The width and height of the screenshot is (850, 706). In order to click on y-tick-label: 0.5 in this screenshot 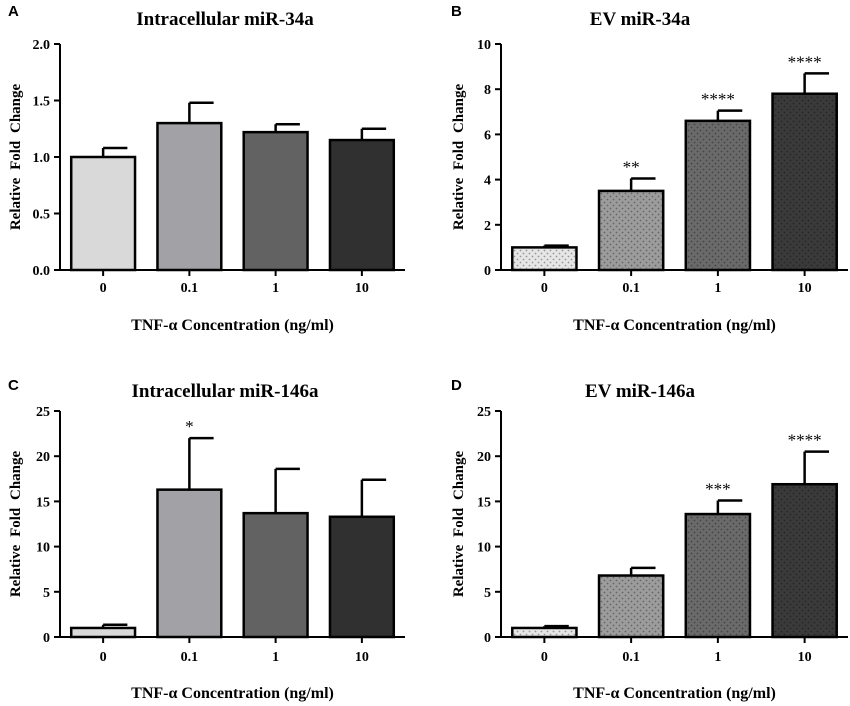, I will do `click(42, 215)`.